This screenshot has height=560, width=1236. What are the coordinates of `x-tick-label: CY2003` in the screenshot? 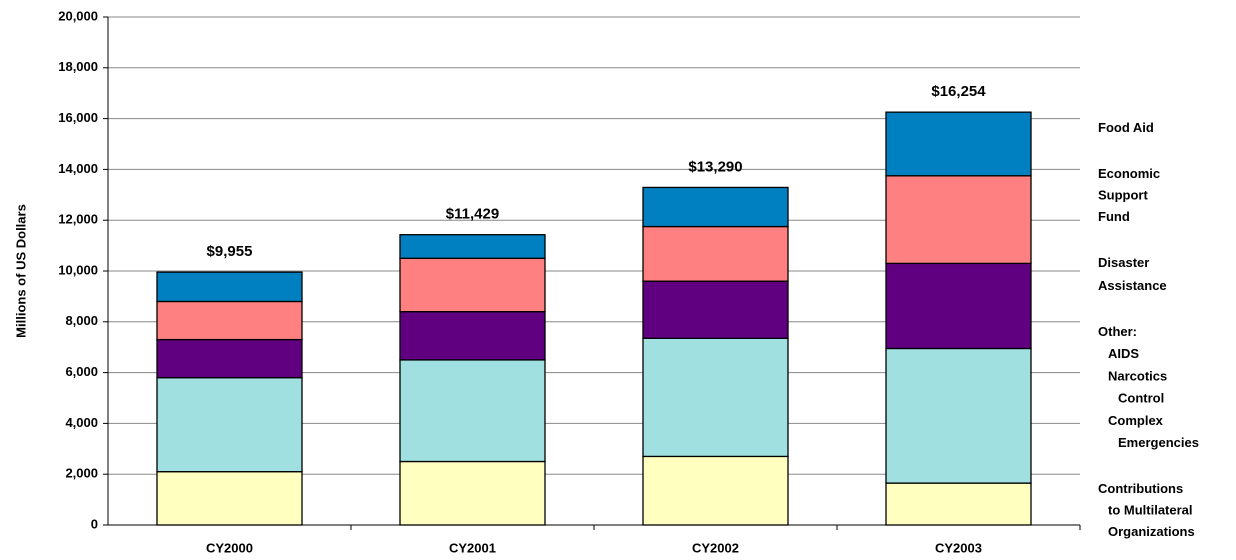 It's located at (958, 547).